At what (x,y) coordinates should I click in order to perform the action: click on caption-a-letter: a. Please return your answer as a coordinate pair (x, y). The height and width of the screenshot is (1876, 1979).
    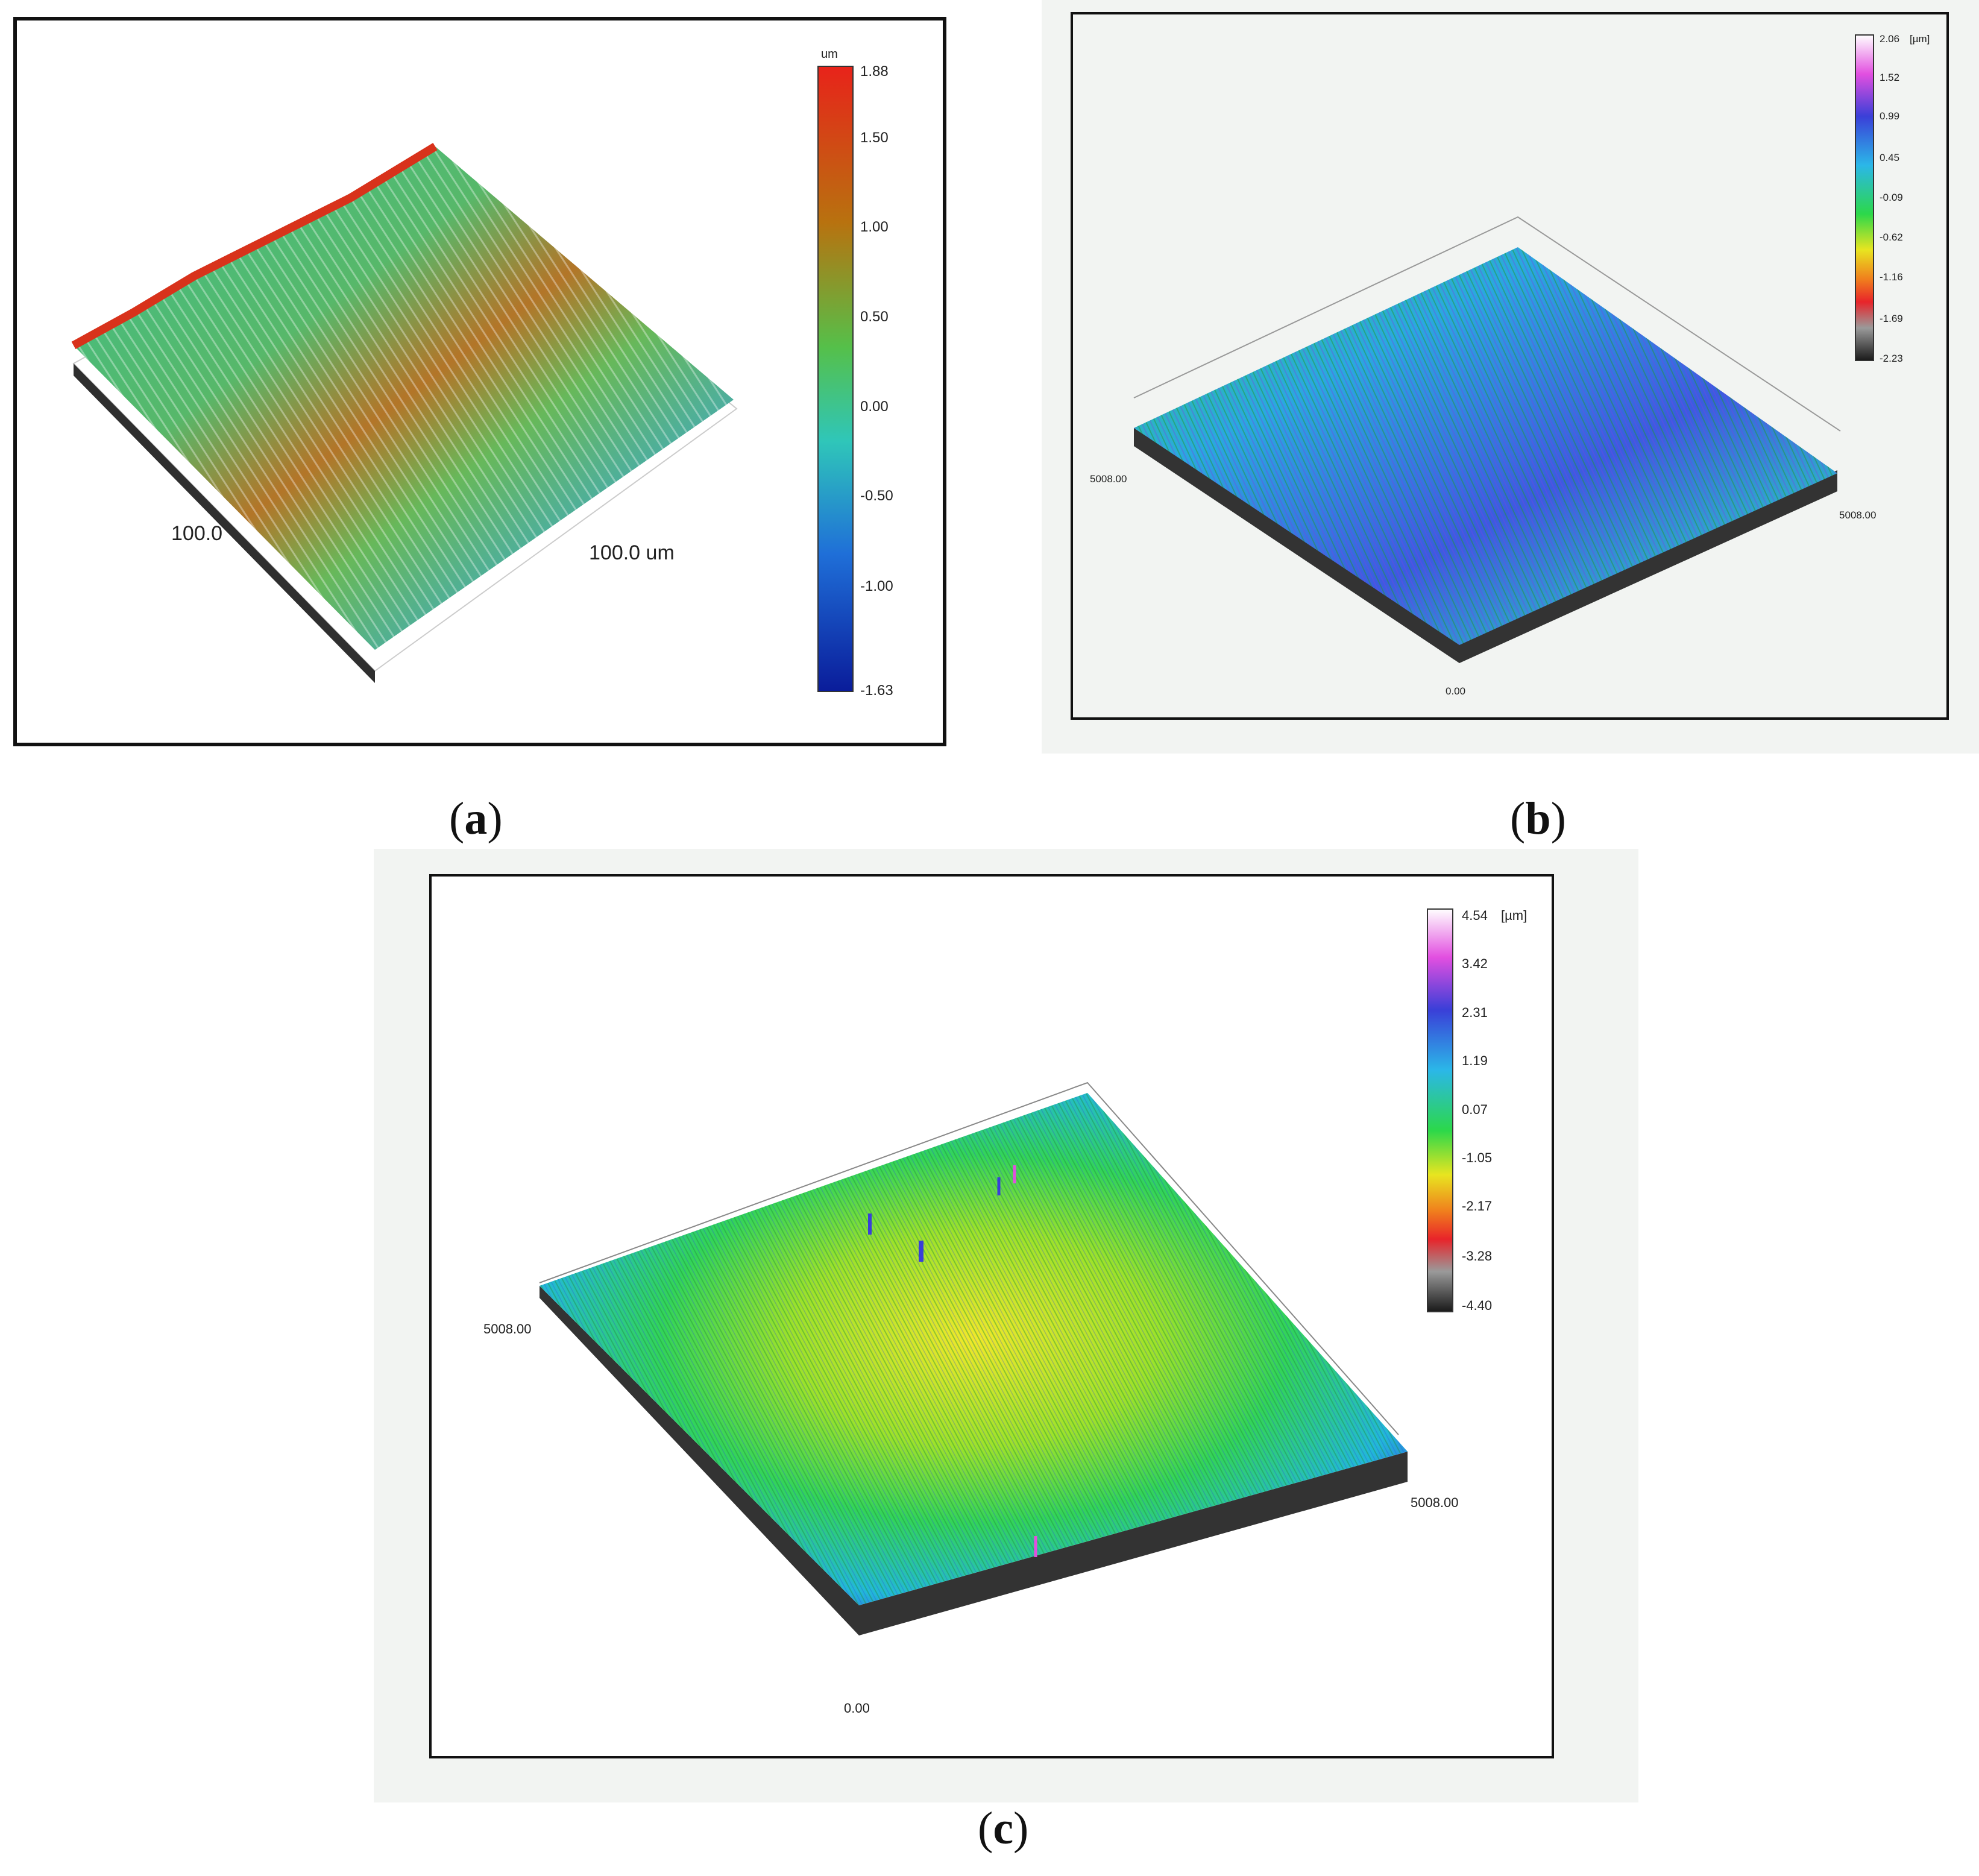
    Looking at the image, I should click on (476, 819).